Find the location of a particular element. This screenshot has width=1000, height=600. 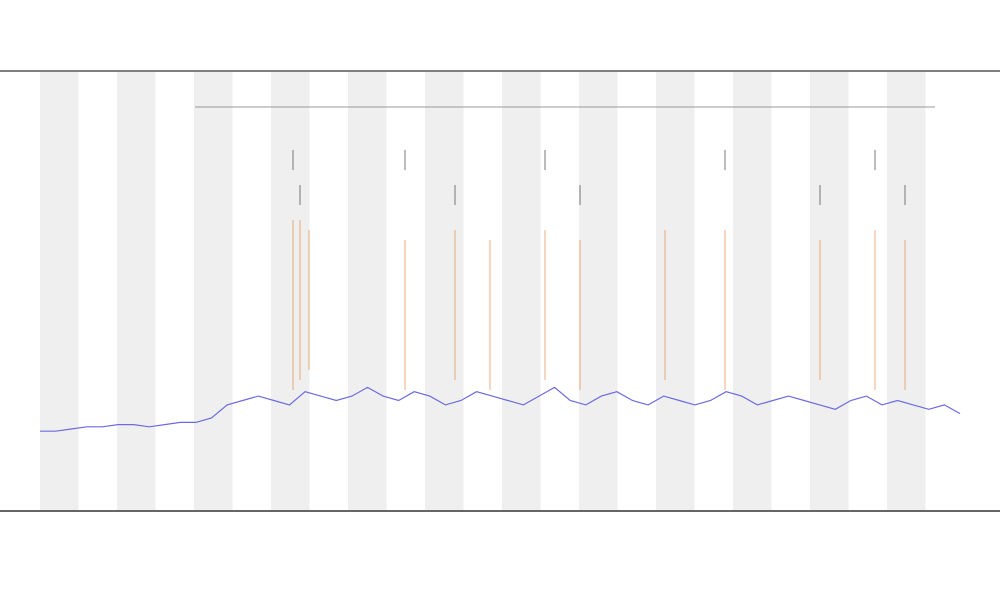

event-ticks is located at coordinates (599, 177).